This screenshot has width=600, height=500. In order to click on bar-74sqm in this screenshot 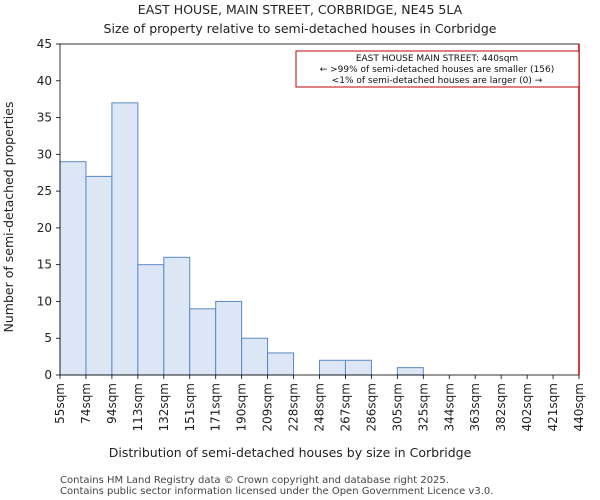, I will do `click(99, 275)`.